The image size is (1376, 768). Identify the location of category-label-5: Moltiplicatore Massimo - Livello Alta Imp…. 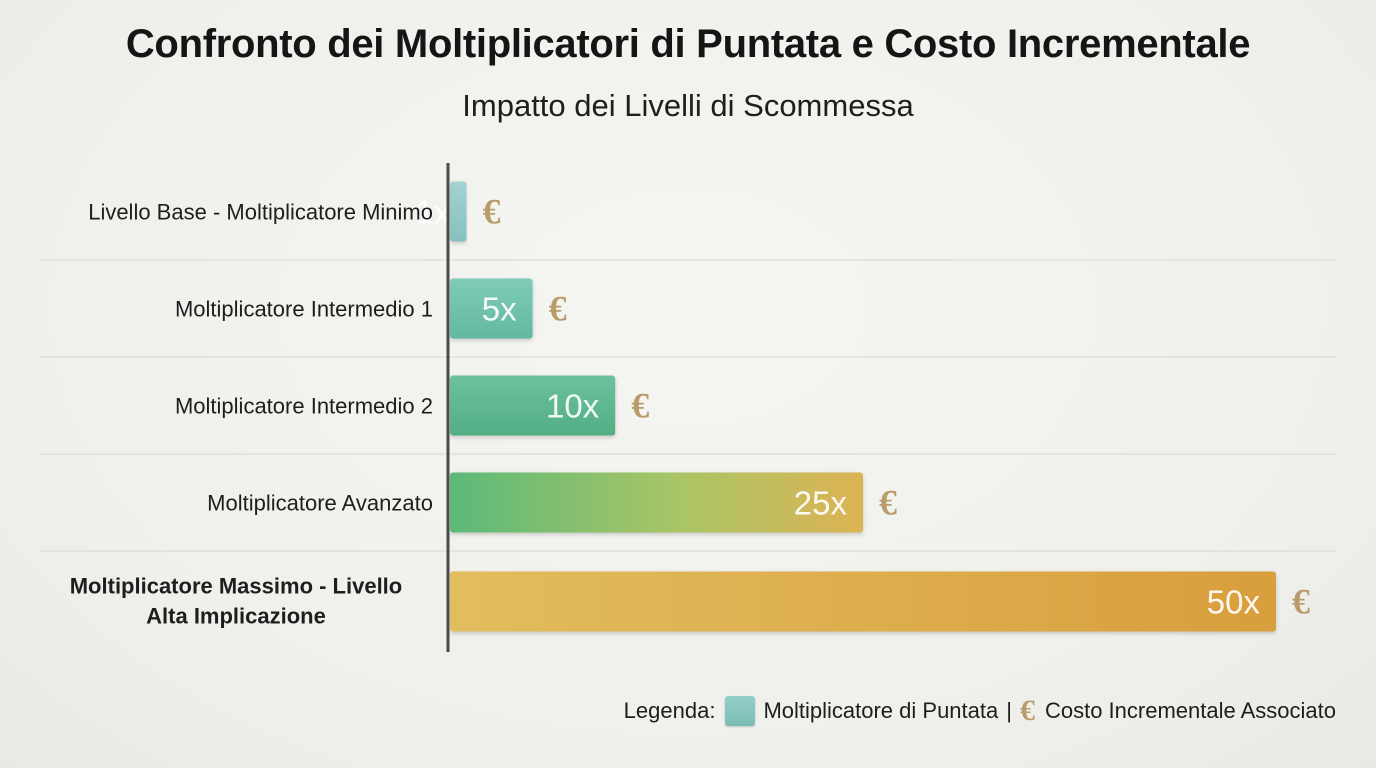
(236, 601).